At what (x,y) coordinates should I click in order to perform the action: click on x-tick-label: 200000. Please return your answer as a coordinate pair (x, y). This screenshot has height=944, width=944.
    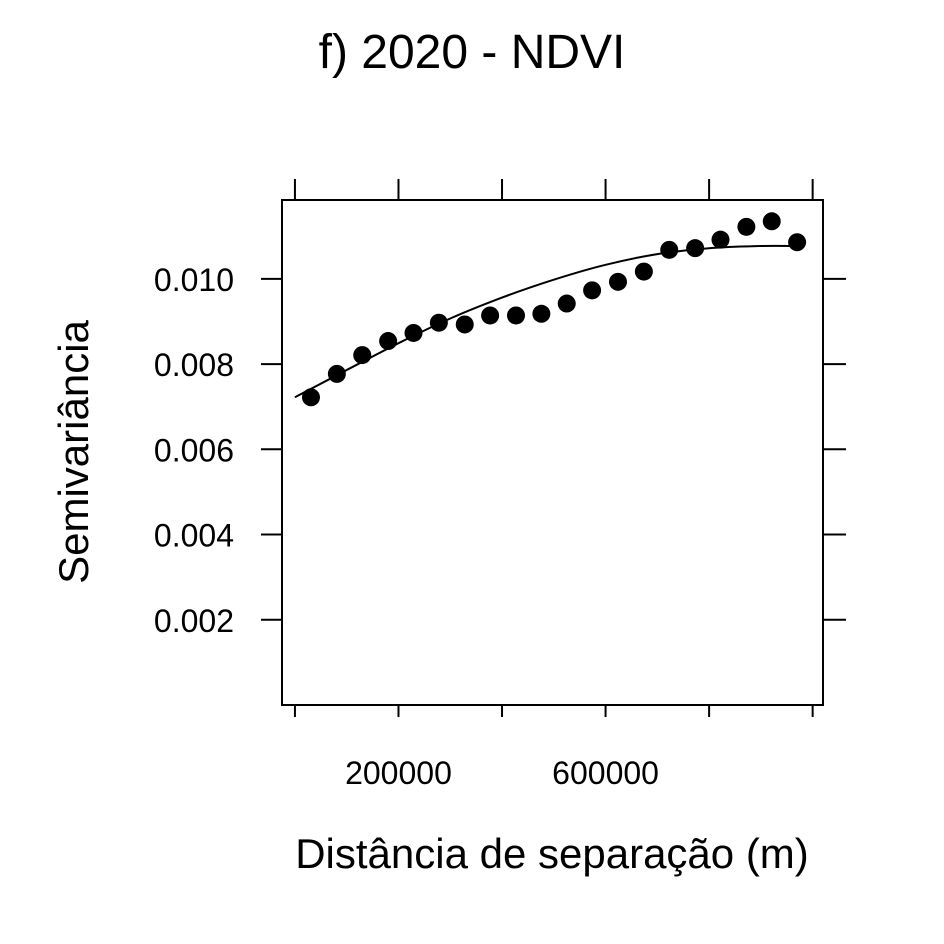
    Looking at the image, I should click on (398, 773).